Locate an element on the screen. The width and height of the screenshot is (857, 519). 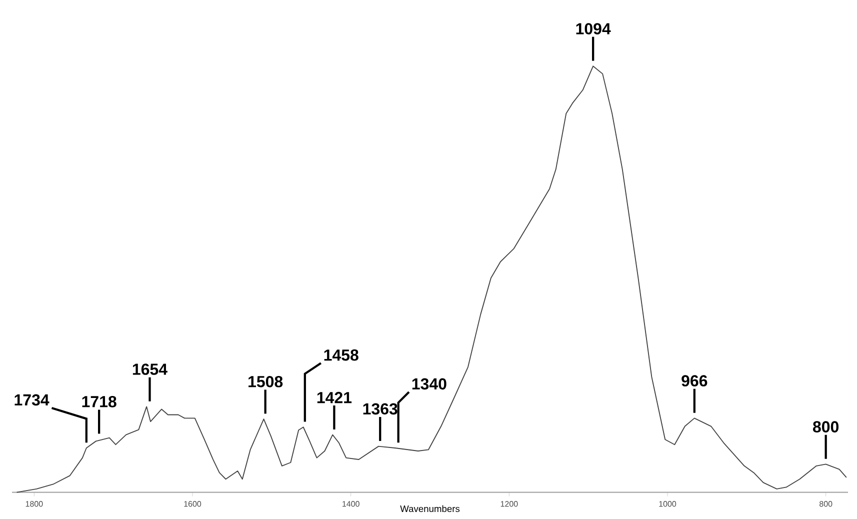
annotation: 1508 is located at coordinates (265, 382).